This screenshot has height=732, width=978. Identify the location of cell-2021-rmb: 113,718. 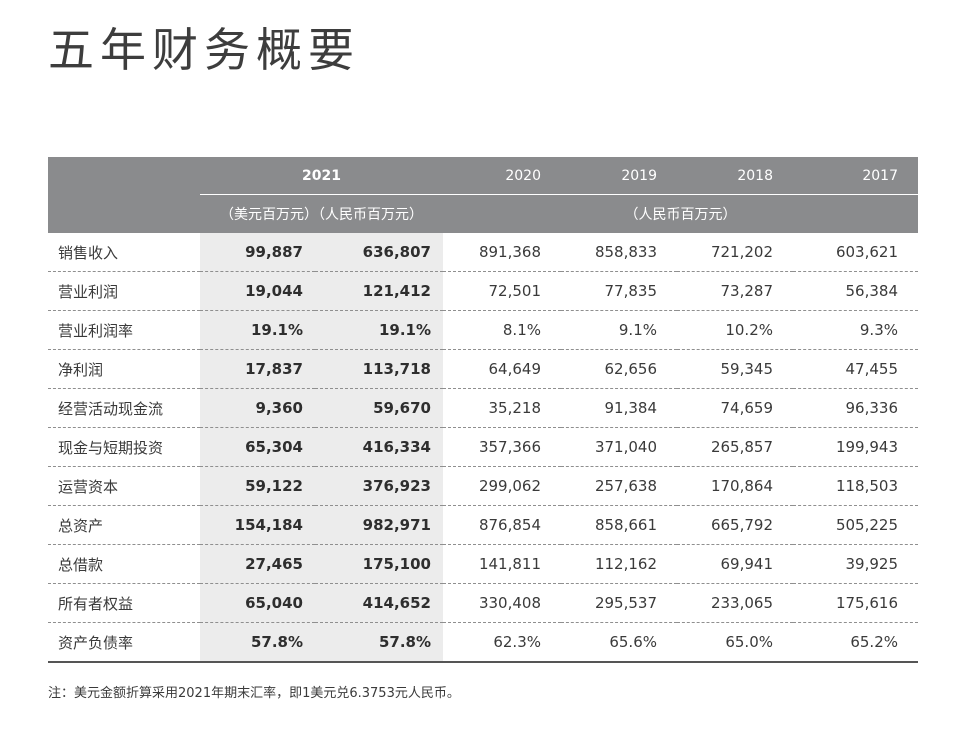
(379, 369).